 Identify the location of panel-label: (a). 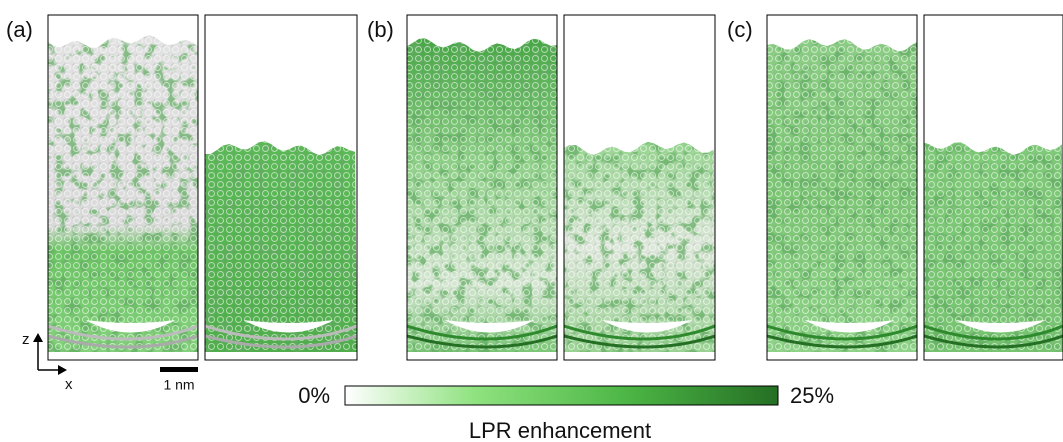
(19, 29).